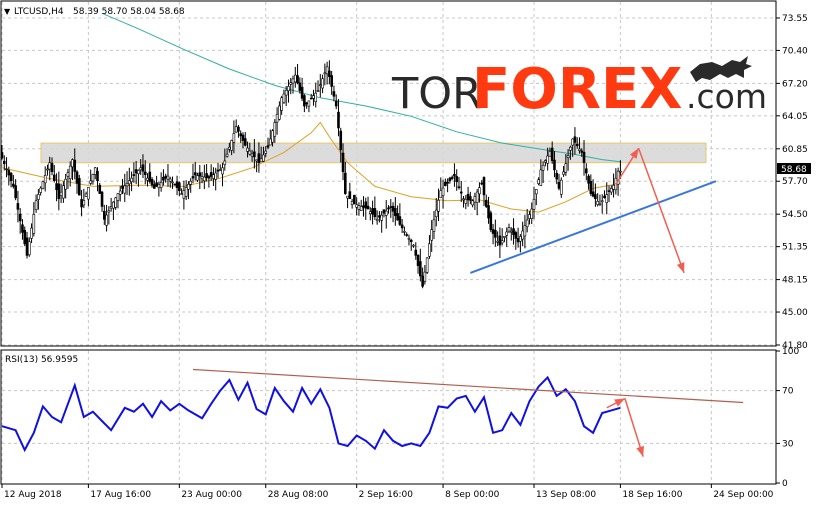 This screenshot has width=817, height=508. What do you see at coordinates (795, 182) in the screenshot?
I see `price-tick-label: 57.70` at bounding box center [795, 182].